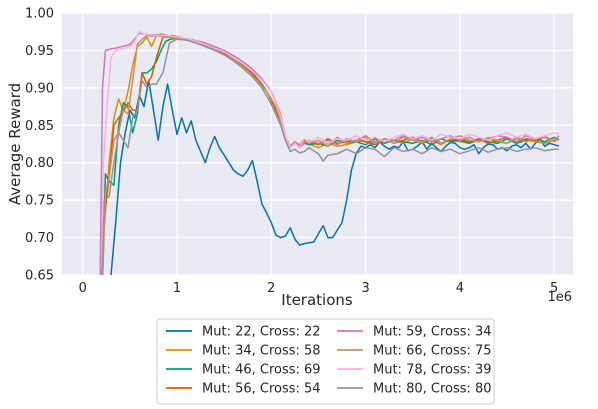 The height and width of the screenshot is (409, 598). I want to click on x-tick-label: 0, so click(83, 288).